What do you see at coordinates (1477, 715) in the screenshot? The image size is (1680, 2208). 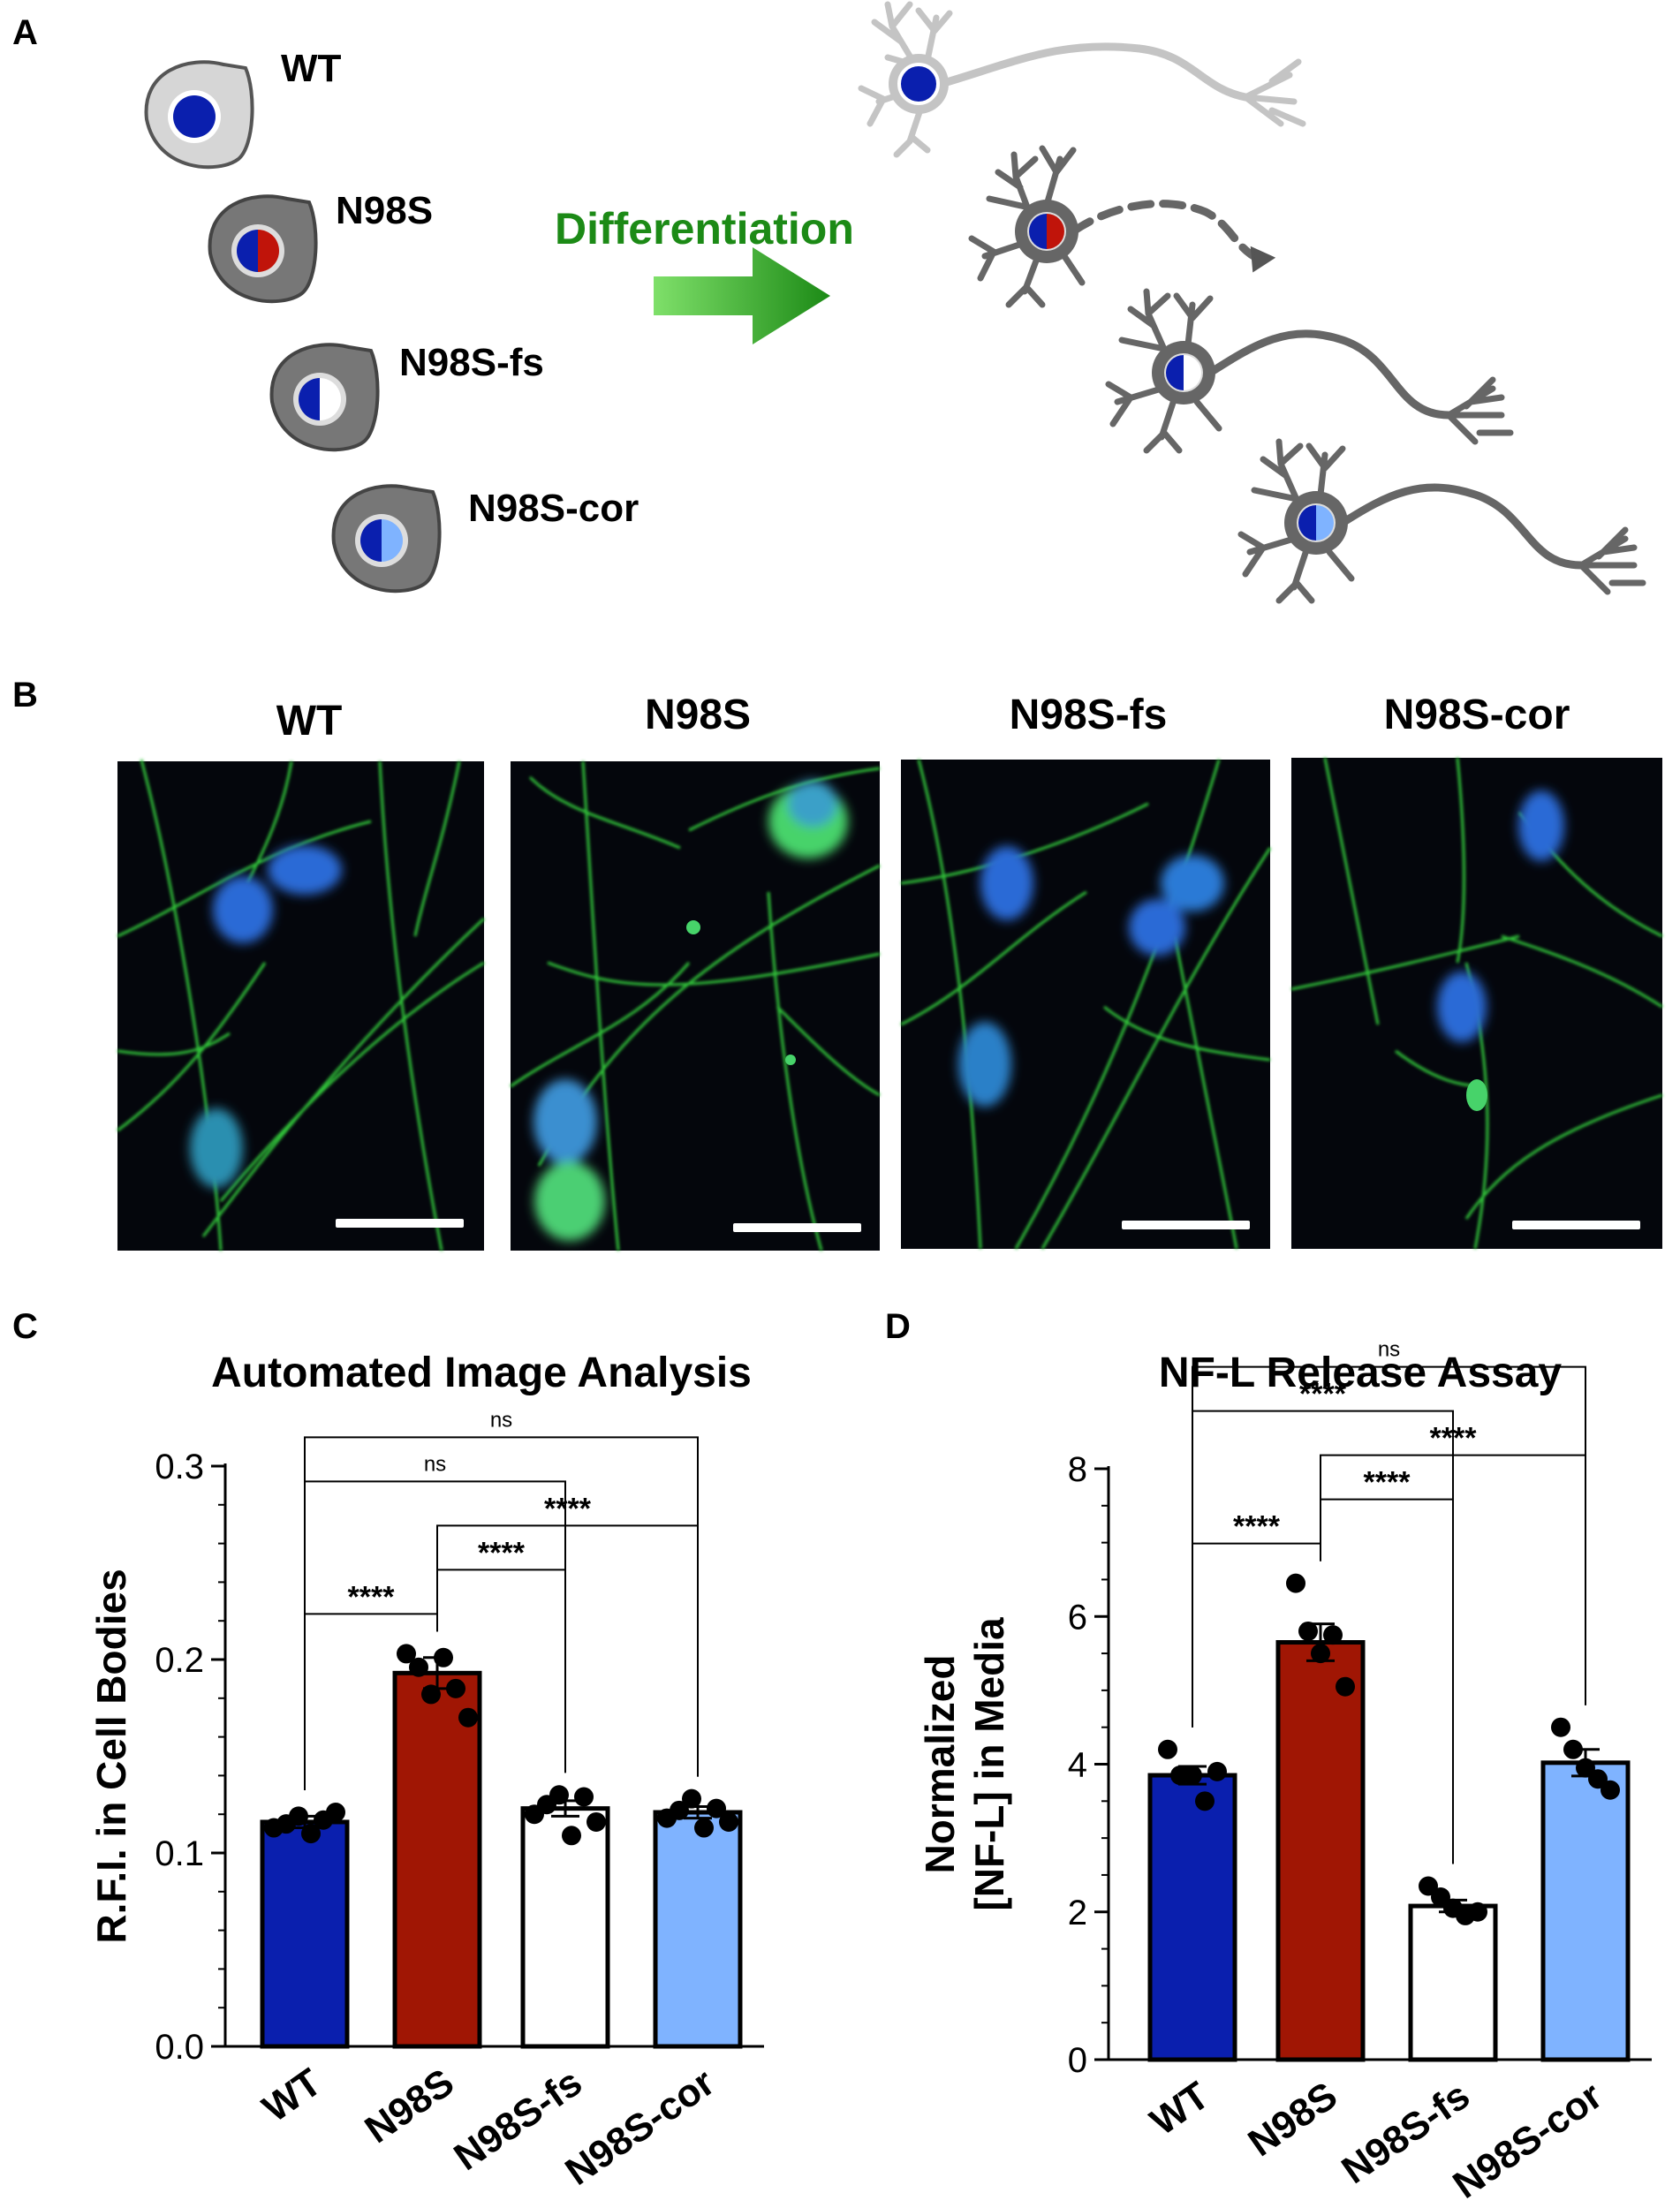 I see `micro-title-n98s-cor: N98S-cor` at bounding box center [1477, 715].